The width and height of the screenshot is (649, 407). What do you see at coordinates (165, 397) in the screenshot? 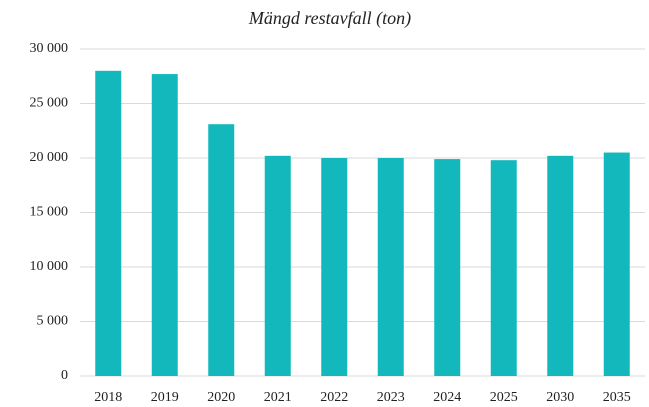
I see `x-tick-label: 2019` at bounding box center [165, 397].